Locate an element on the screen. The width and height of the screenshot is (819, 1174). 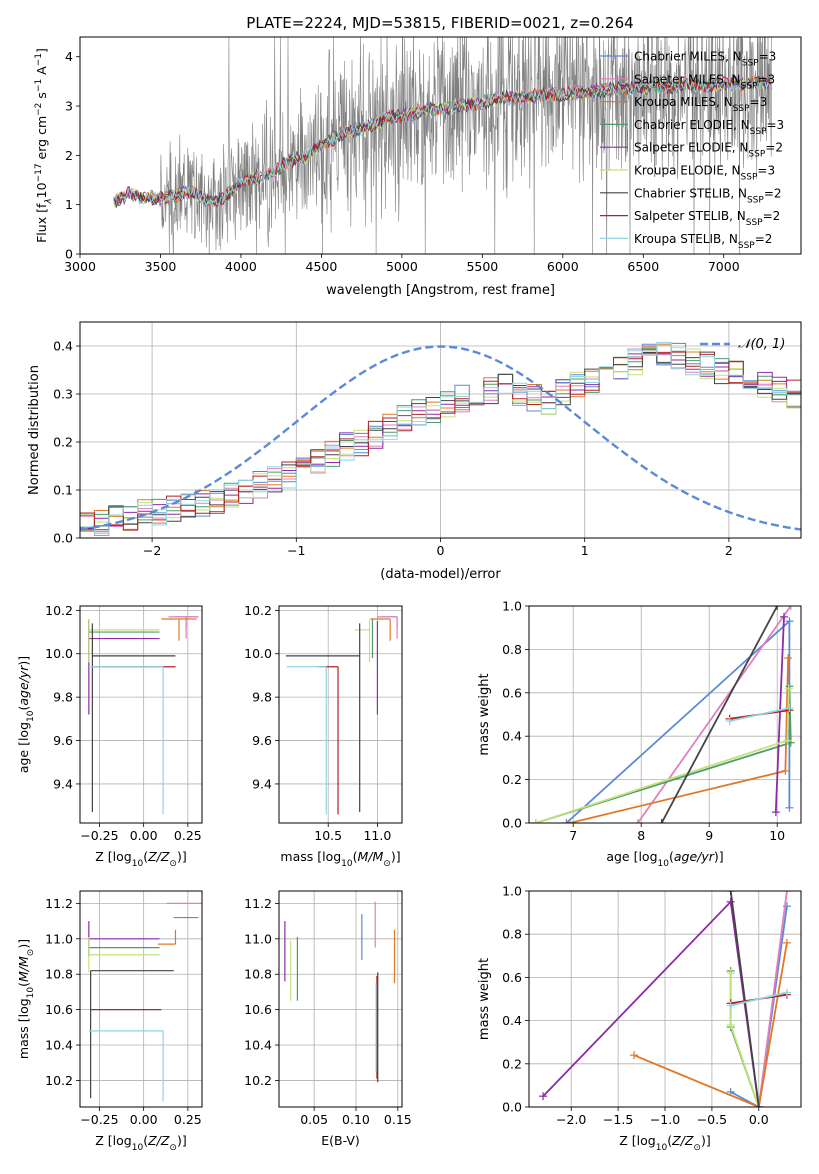
weight-series-salpeter-miles is located at coordinates (714, 714).